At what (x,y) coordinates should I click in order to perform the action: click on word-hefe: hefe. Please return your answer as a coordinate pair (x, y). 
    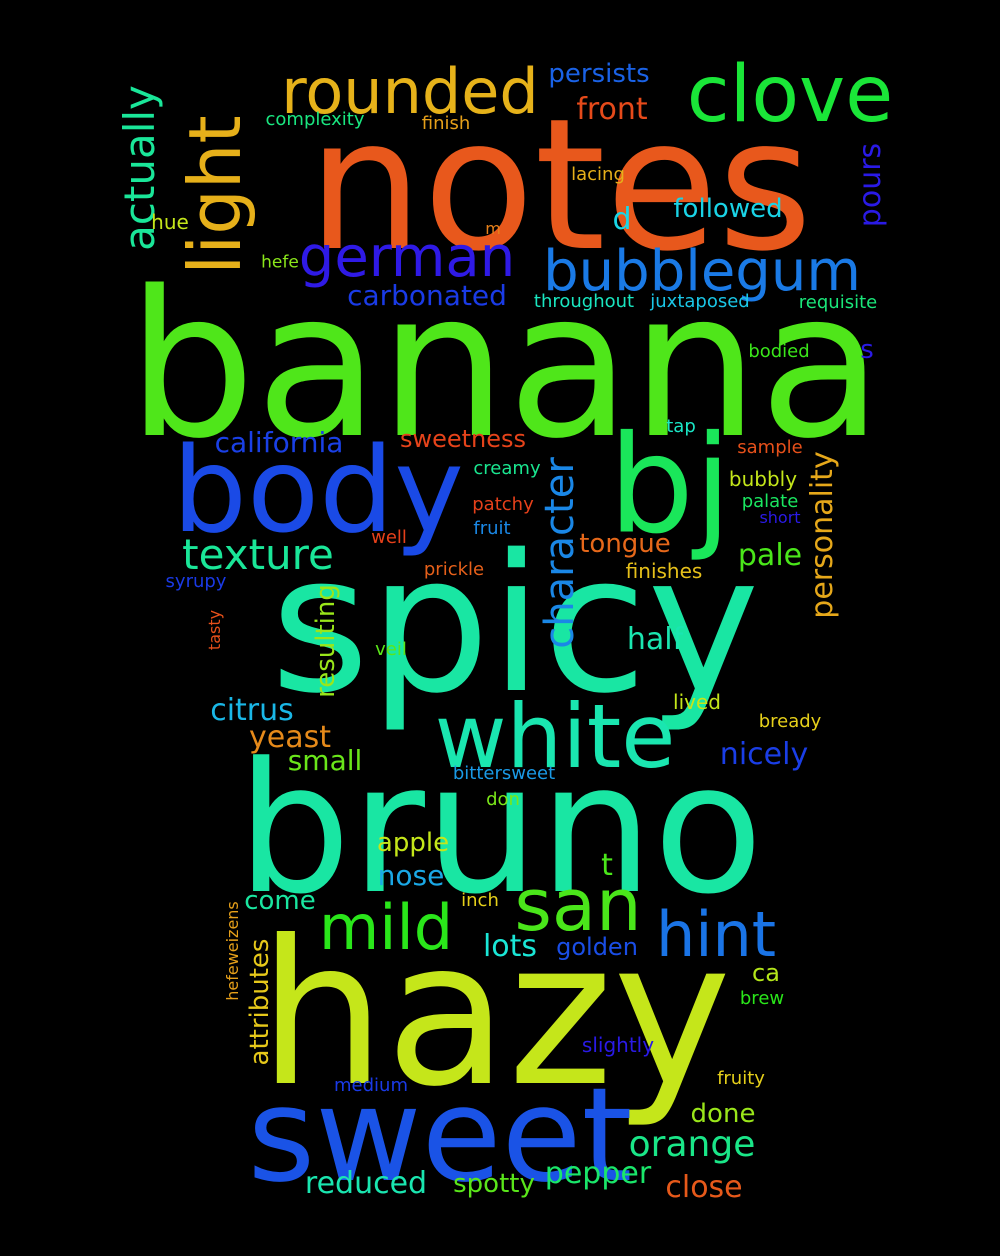
    Looking at the image, I should click on (280, 262).